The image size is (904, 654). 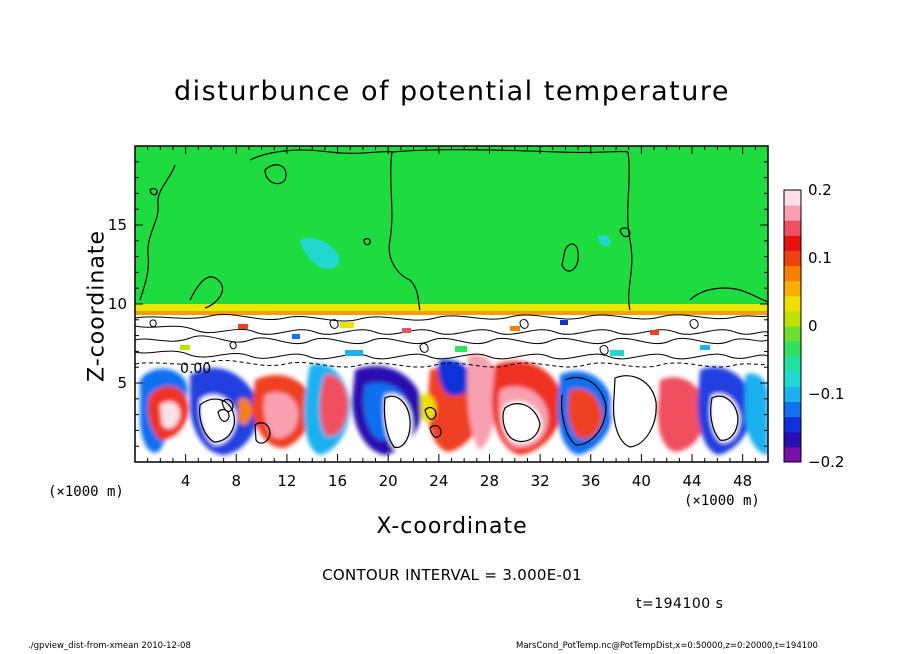 I want to click on turbulent-contour-band, so click(x=451, y=341).